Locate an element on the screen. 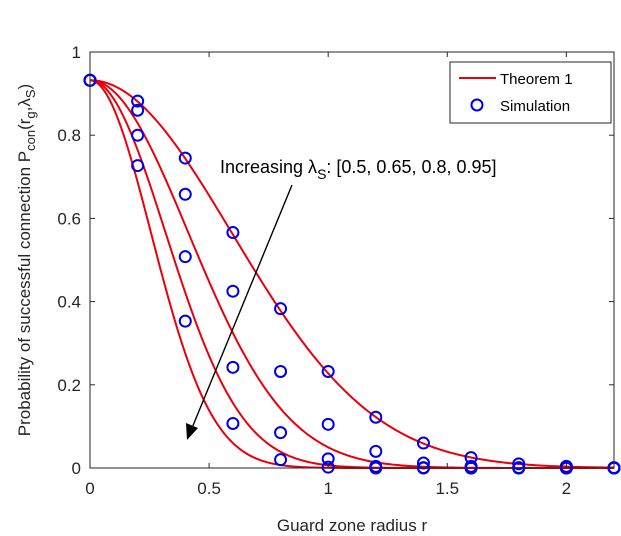 The width and height of the screenshot is (621, 536). x-tick-label: 1.5 is located at coordinates (447, 488).